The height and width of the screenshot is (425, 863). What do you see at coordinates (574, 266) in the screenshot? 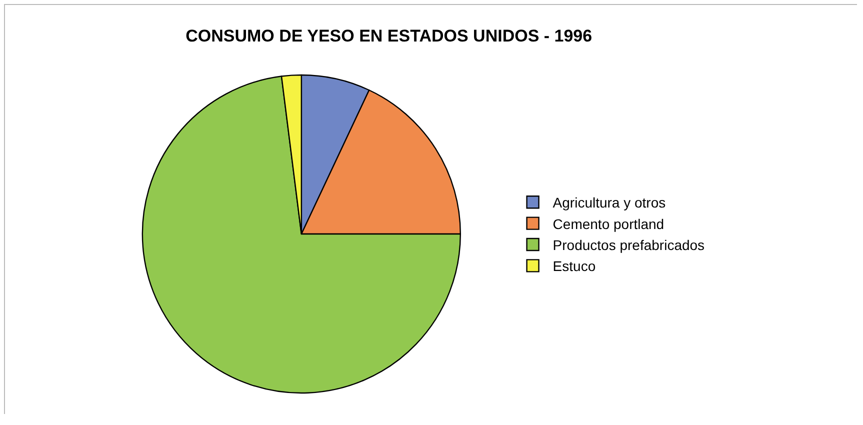
I see `legend-label: Estuco` at bounding box center [574, 266].